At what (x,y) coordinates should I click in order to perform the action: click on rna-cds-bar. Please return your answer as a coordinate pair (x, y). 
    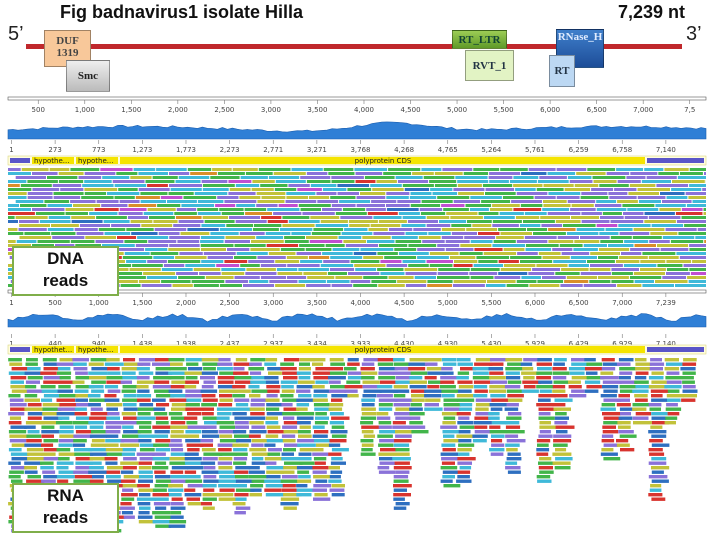
    Looking at the image, I should click on (382, 349).